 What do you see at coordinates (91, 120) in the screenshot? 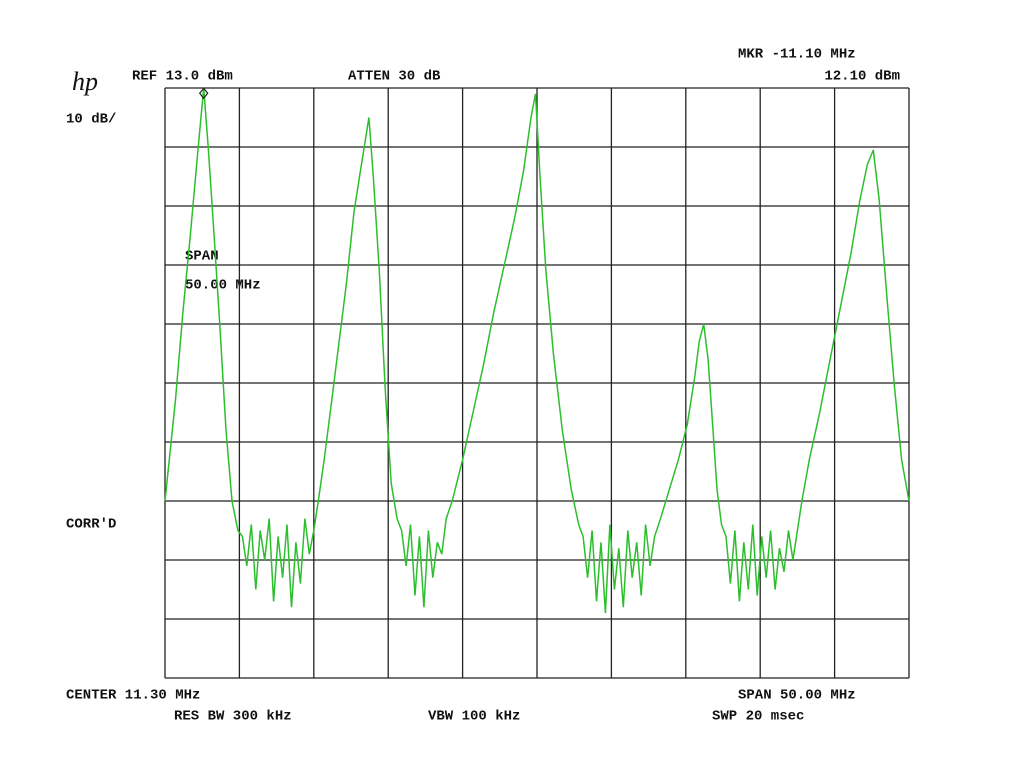
I see `scale-label: 10 dB/` at bounding box center [91, 120].